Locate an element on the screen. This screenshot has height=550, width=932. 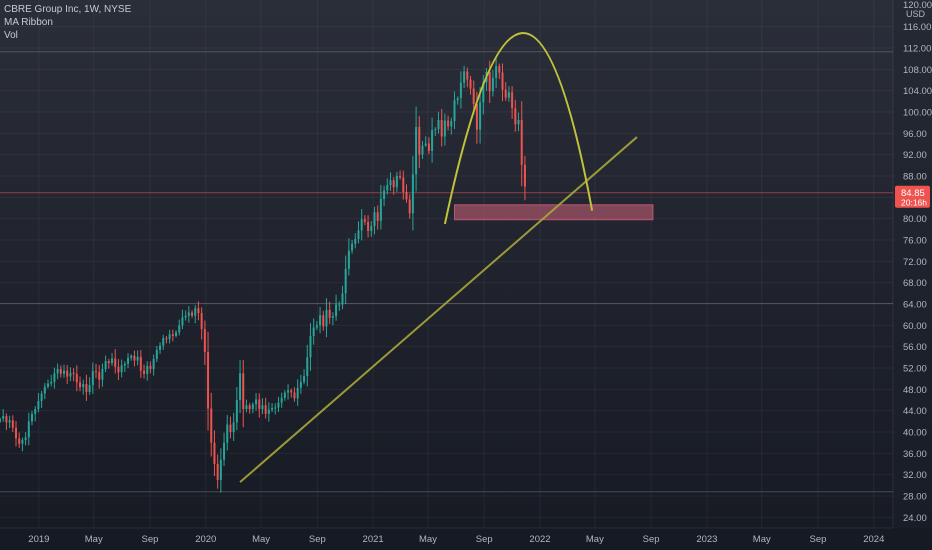
price-tick-label: 92.00 is located at coordinates (915, 155).